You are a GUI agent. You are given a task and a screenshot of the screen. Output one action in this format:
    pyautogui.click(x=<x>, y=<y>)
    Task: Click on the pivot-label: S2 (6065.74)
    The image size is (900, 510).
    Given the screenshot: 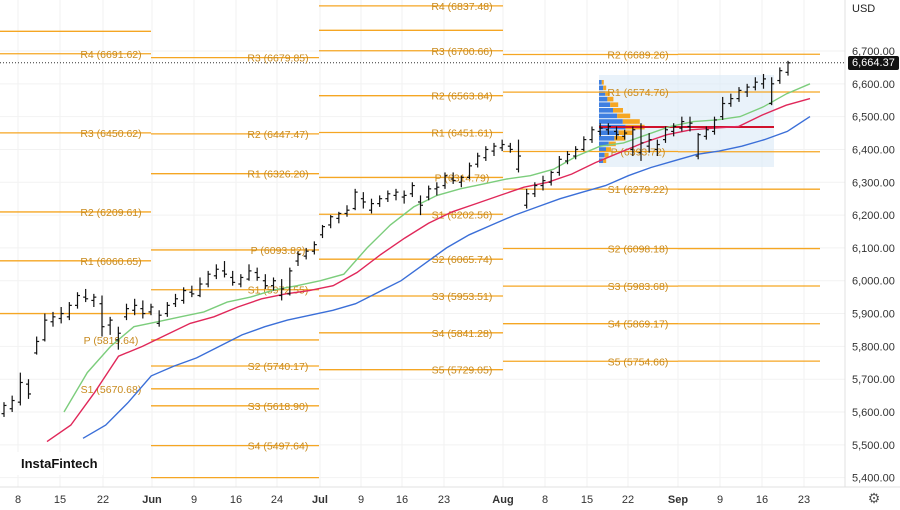 What is the action you would take?
    pyautogui.click(x=462, y=260)
    